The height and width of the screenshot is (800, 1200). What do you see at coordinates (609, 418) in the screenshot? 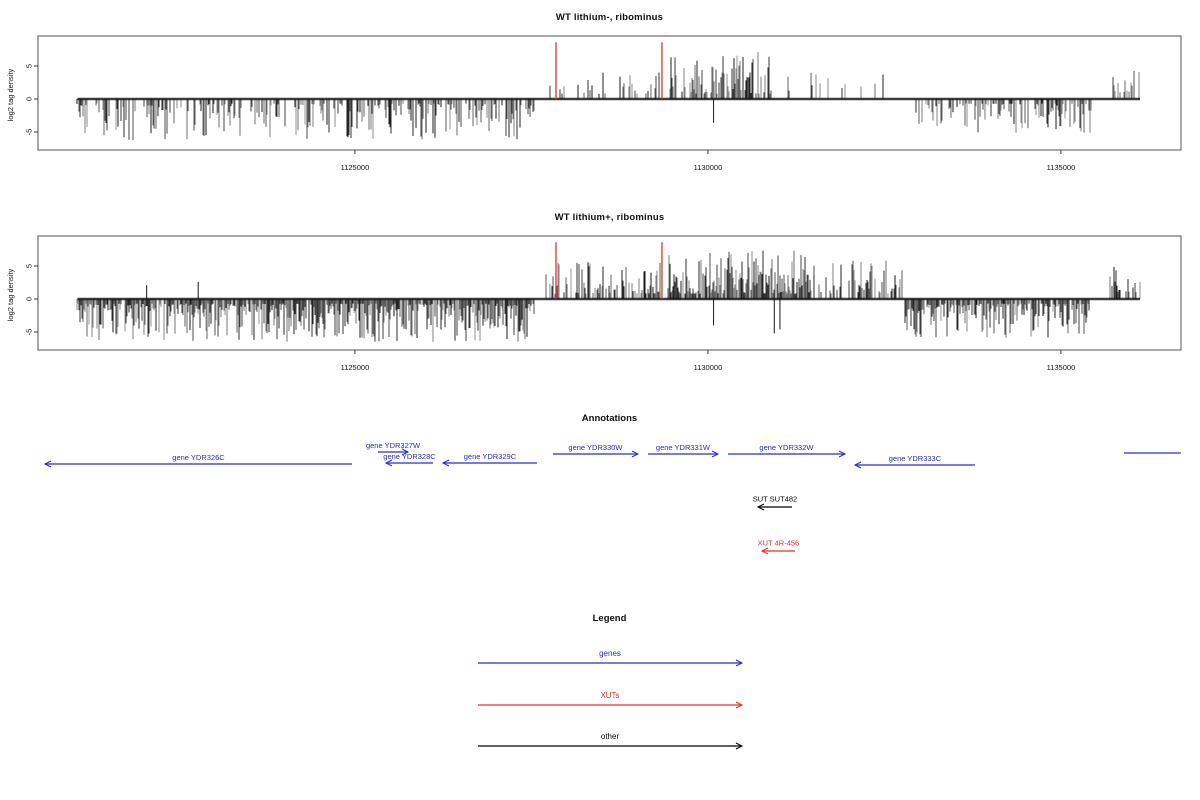
I see `annotations-heading: Annotations` at bounding box center [609, 418].